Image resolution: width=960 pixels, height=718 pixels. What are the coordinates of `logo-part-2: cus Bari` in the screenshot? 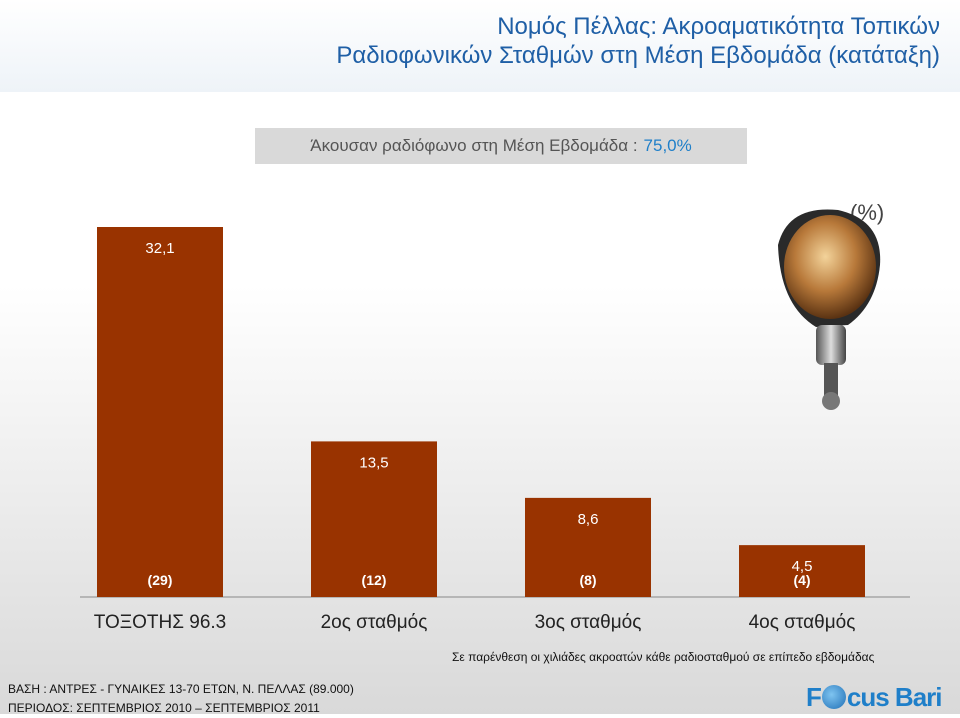 It's located at (894, 697).